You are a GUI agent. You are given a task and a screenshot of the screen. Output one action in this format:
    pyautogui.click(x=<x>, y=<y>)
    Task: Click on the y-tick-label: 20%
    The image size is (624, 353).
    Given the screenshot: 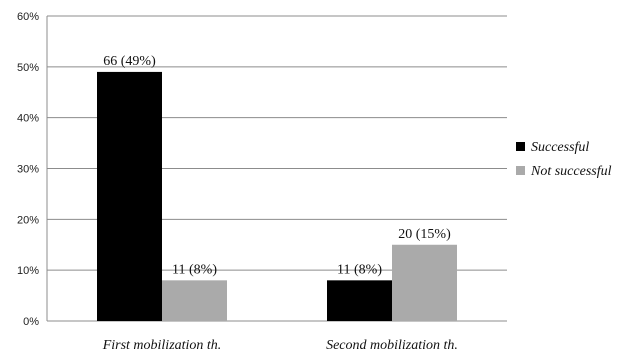 What is the action you would take?
    pyautogui.click(x=28, y=220)
    